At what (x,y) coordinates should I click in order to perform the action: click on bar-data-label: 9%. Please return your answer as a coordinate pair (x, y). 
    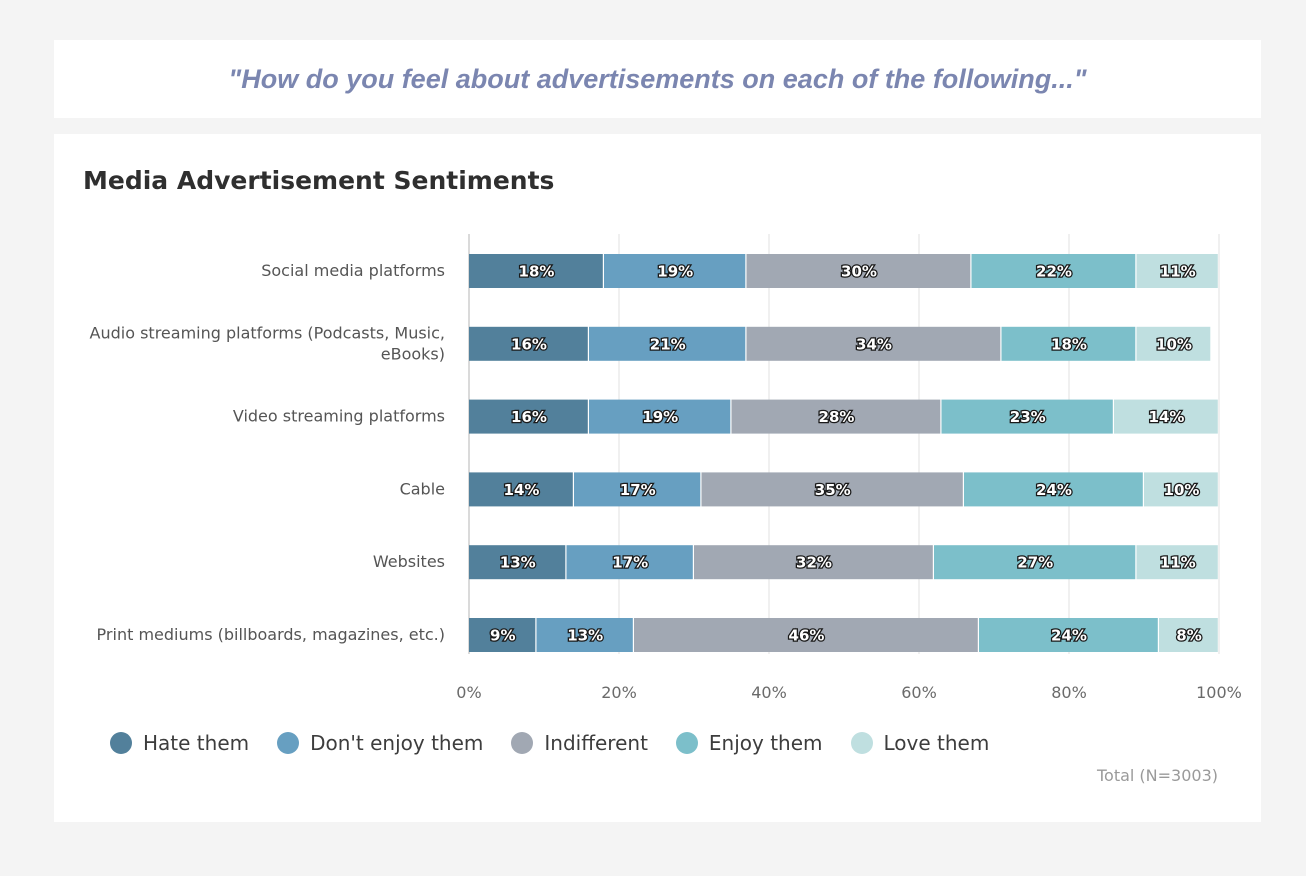
    Looking at the image, I should click on (502, 636).